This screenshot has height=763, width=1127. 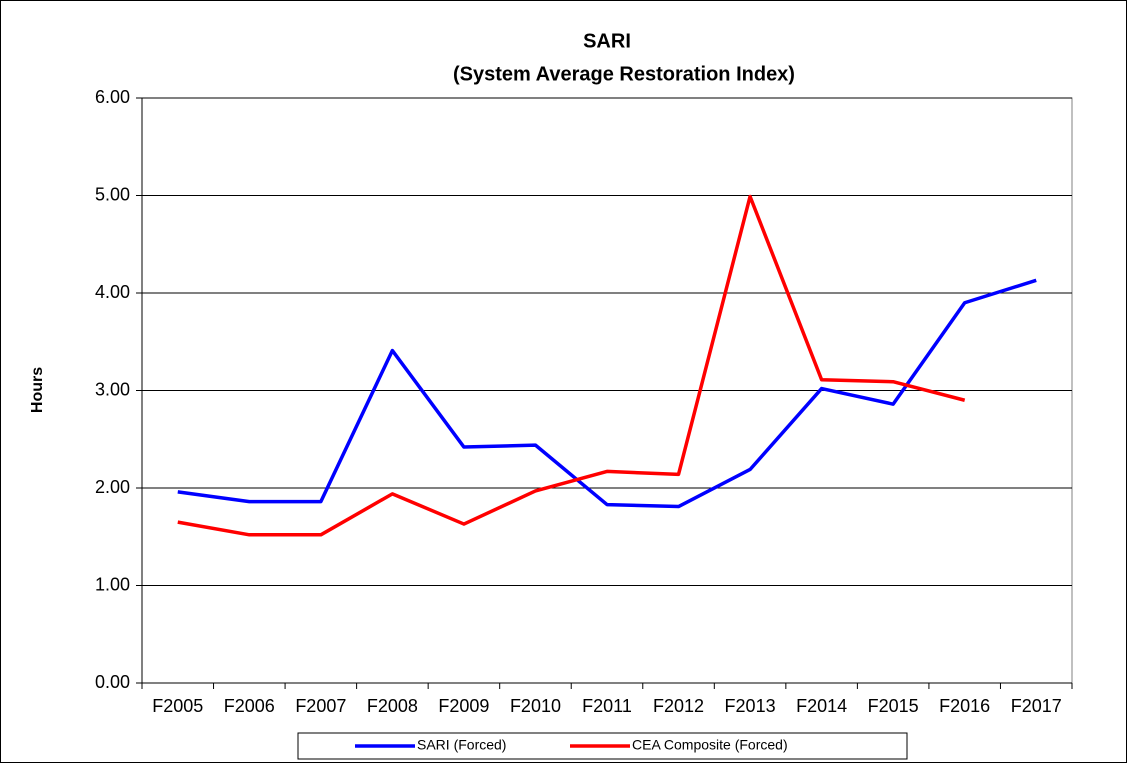 I want to click on y-tick-label: 1.00, so click(x=112, y=584).